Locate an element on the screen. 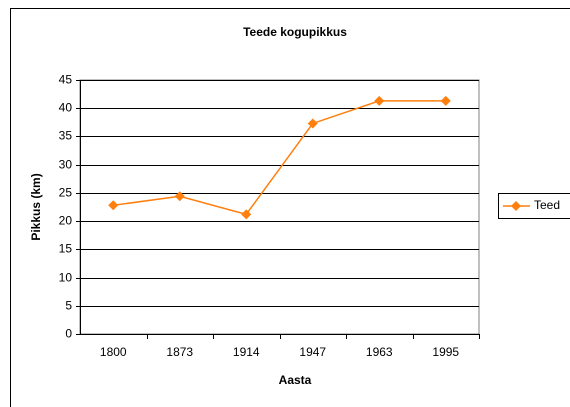 The height and width of the screenshot is (407, 570). y-tick-label: 25 is located at coordinates (66, 193).